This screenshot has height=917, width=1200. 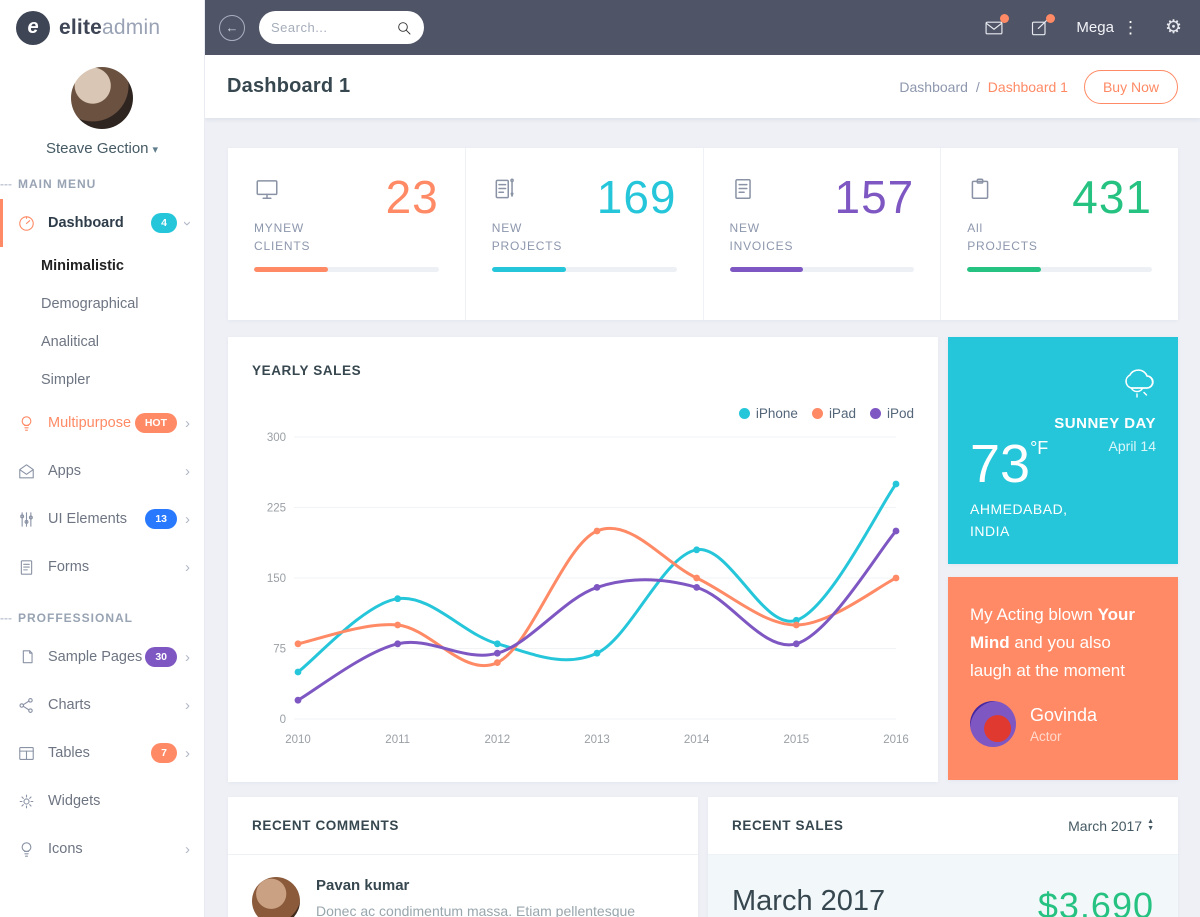 What do you see at coordinates (232, 27) in the screenshot?
I see `sidebar-collapse-button: ←` at bounding box center [232, 27].